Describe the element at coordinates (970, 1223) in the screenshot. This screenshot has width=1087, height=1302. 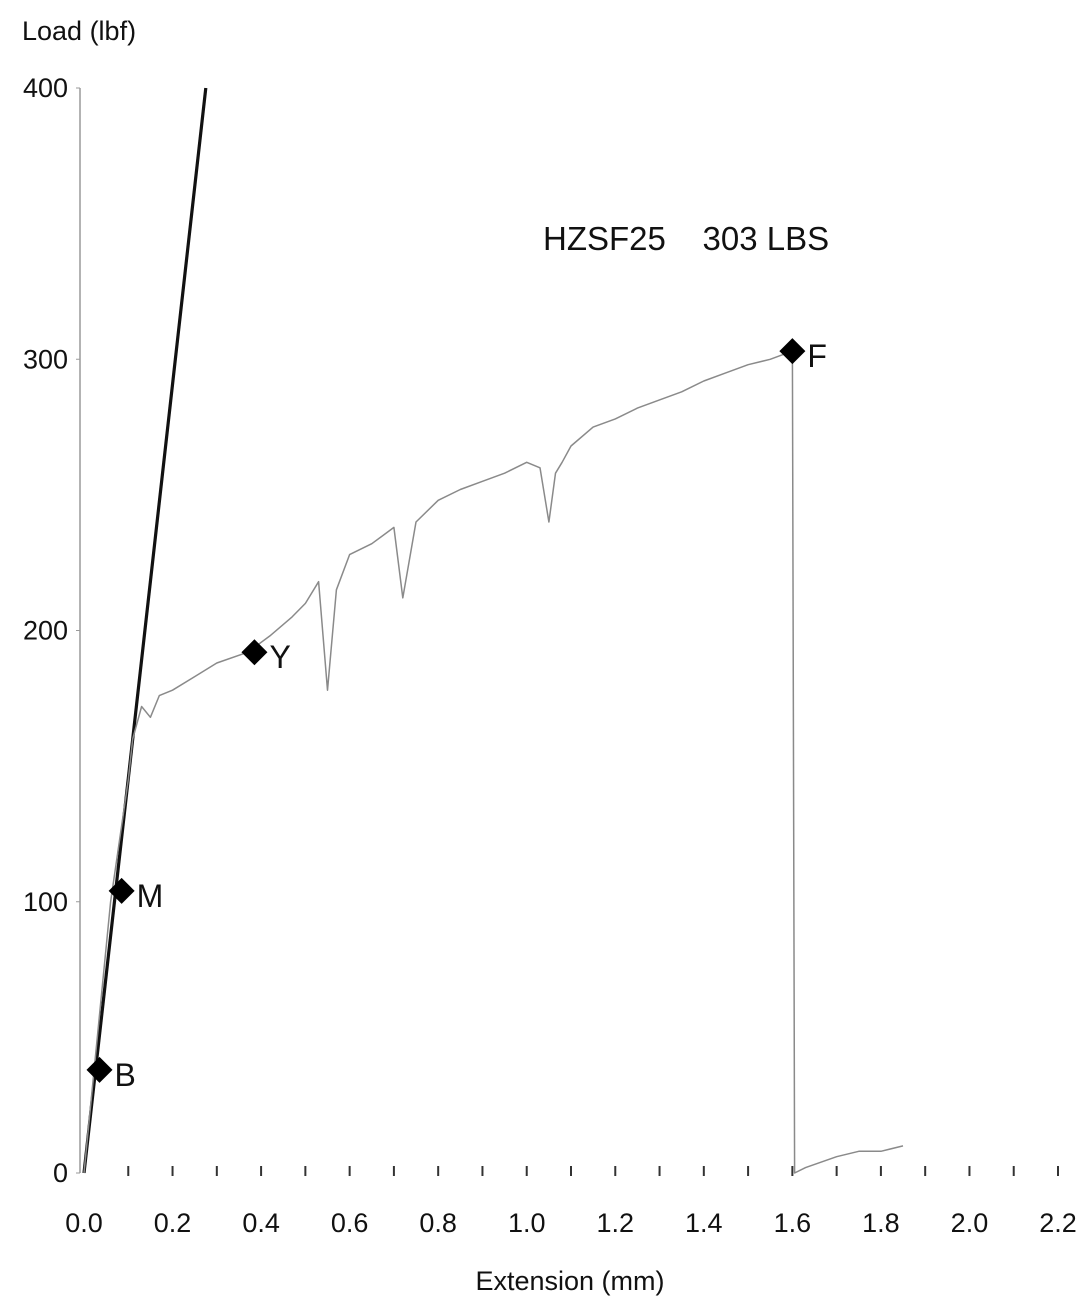
I see `x-tick-label-2.0: 2.0` at that location.